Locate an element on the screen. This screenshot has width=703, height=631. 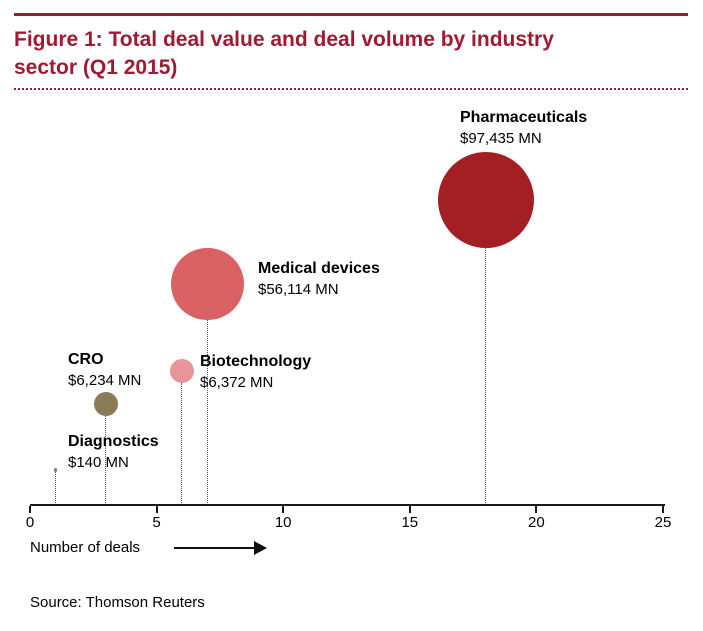
bubble-cro is located at coordinates (106, 404).